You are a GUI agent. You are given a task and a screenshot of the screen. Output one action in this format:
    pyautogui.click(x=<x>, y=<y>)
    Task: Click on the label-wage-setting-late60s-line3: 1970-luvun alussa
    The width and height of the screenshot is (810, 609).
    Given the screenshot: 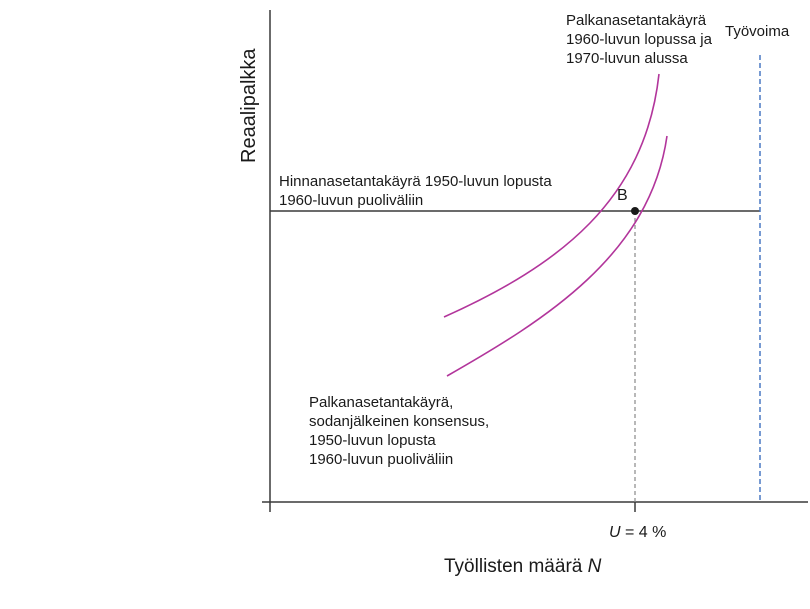 What is the action you would take?
    pyautogui.click(x=627, y=58)
    